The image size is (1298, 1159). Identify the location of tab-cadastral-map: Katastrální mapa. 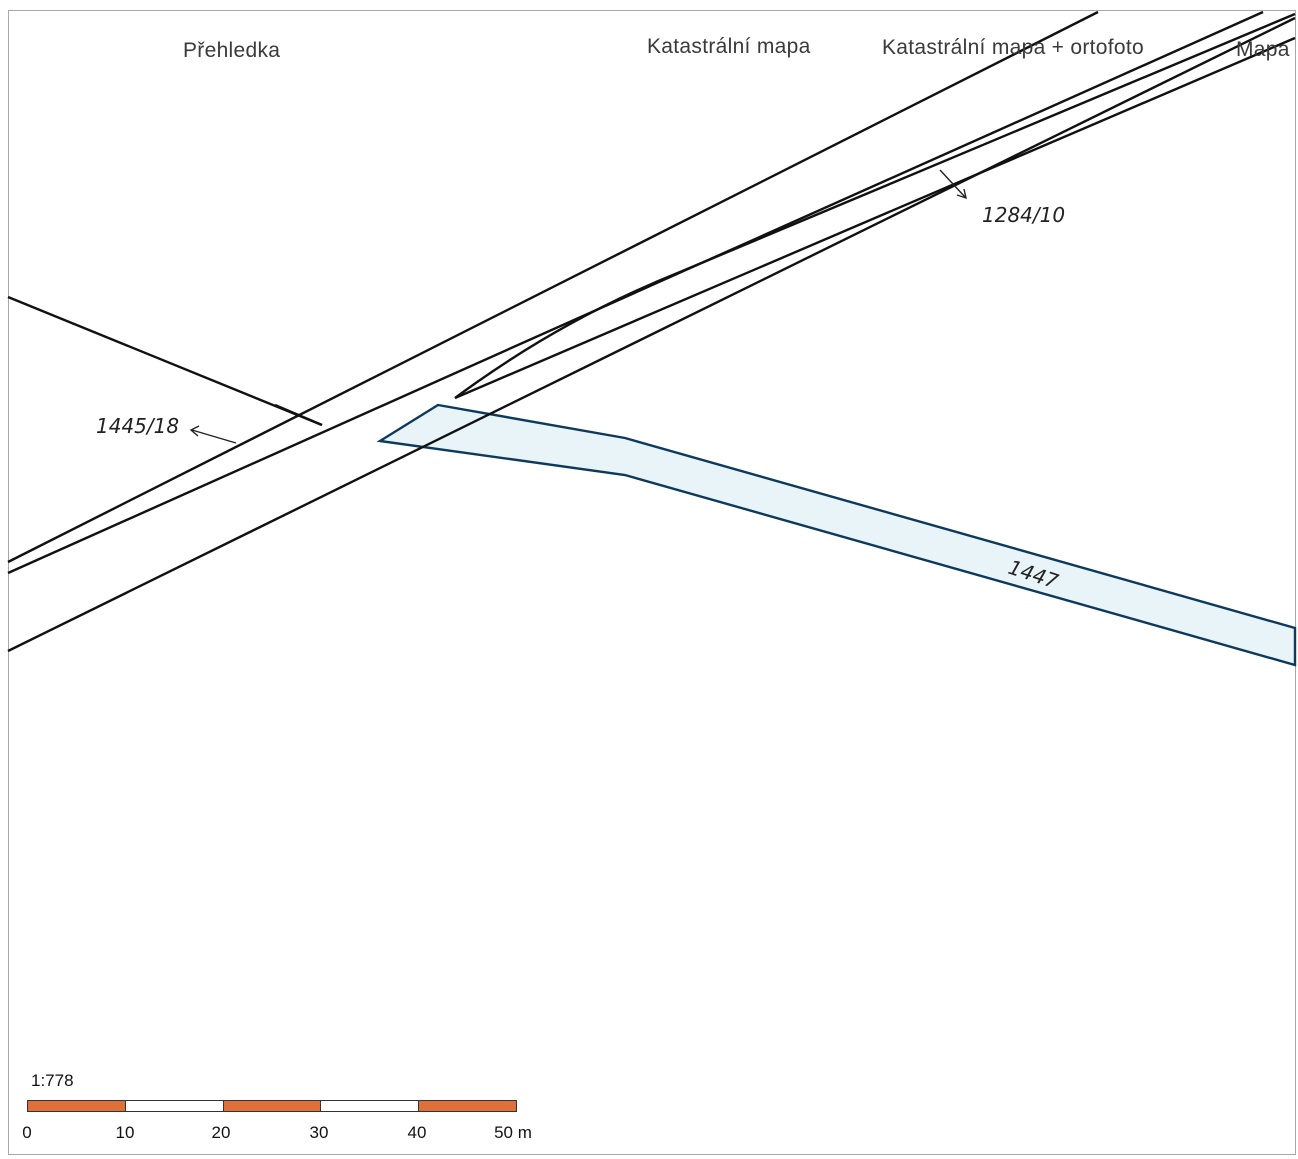
(729, 46).